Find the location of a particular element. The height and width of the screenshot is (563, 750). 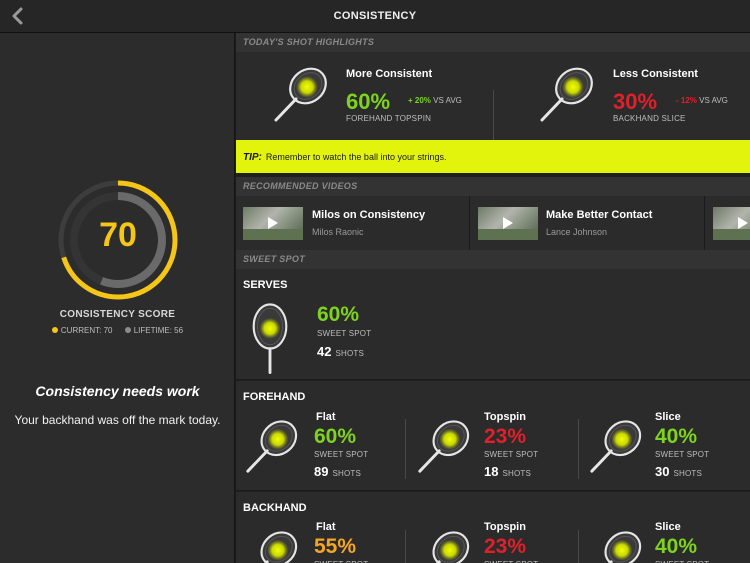

serves-shots: 42 SHOTS is located at coordinates (341, 351).